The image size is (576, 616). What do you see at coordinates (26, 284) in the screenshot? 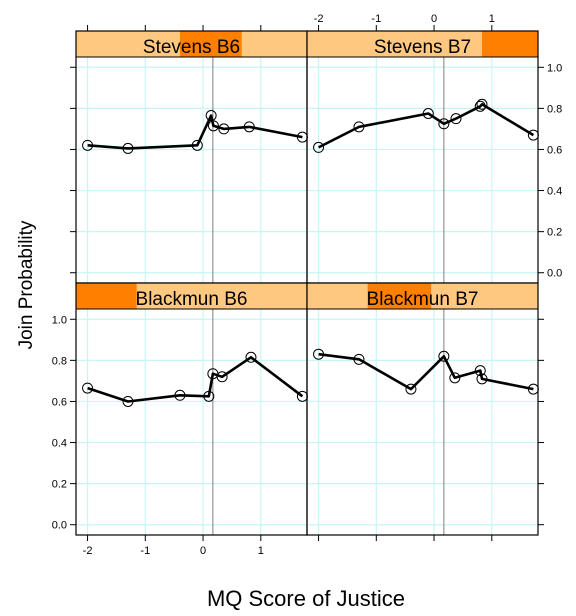
I see `y-axis-label: Join Probability` at bounding box center [26, 284].